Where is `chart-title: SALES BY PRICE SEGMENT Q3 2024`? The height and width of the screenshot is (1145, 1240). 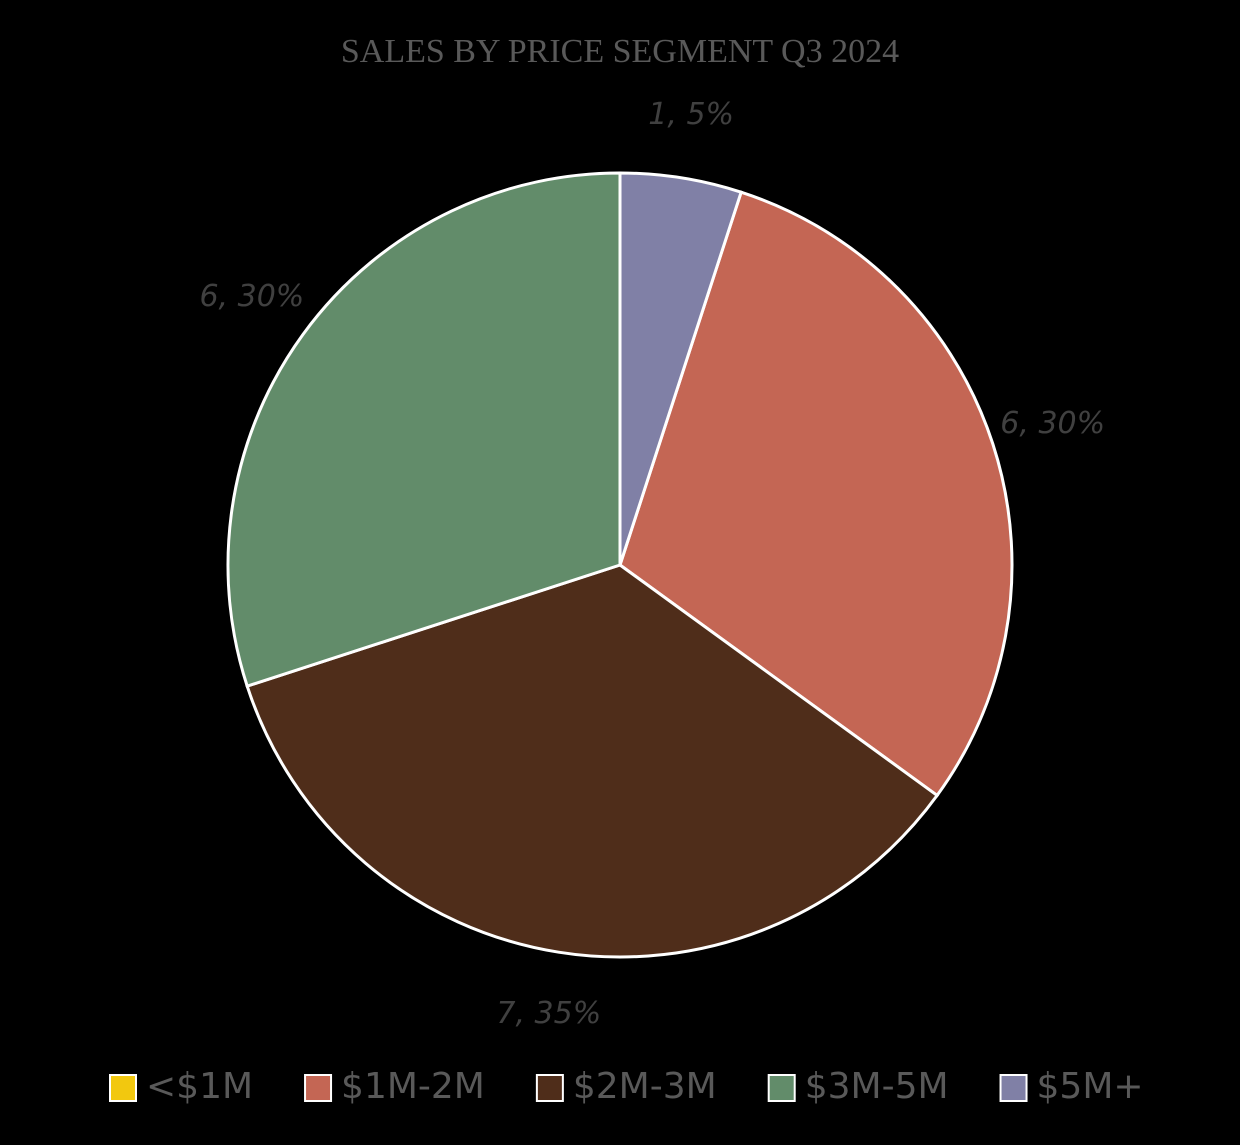
chart-title: SALES BY PRICE SEGMENT Q3 2024 is located at coordinates (620, 51).